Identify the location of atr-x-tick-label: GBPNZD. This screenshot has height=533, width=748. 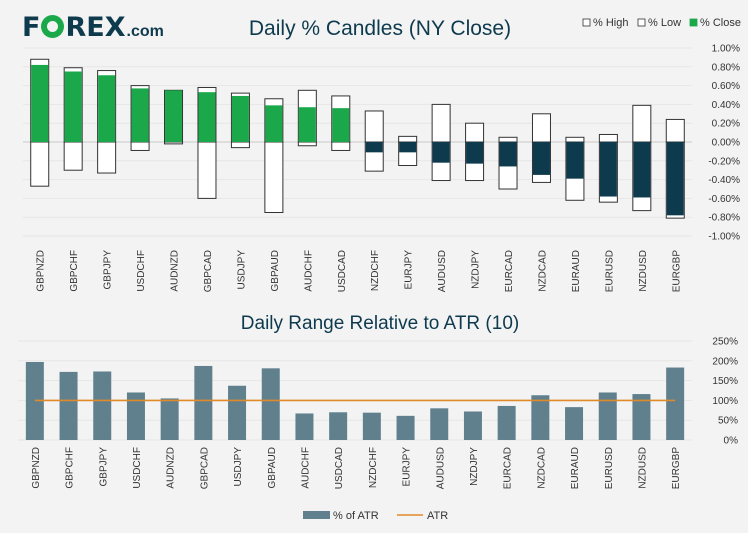
(36, 468).